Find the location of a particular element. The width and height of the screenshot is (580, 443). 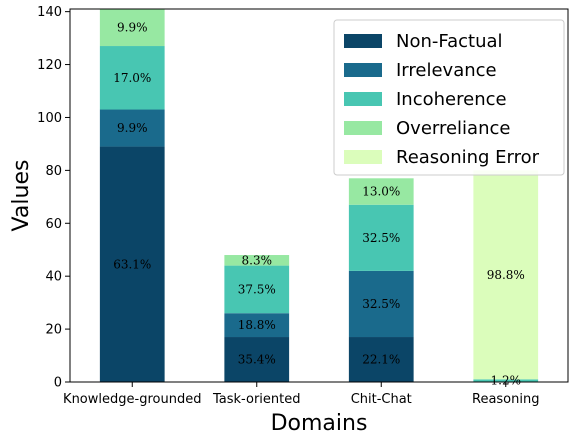

bar-chit-chat-incoherence is located at coordinates (381, 237).